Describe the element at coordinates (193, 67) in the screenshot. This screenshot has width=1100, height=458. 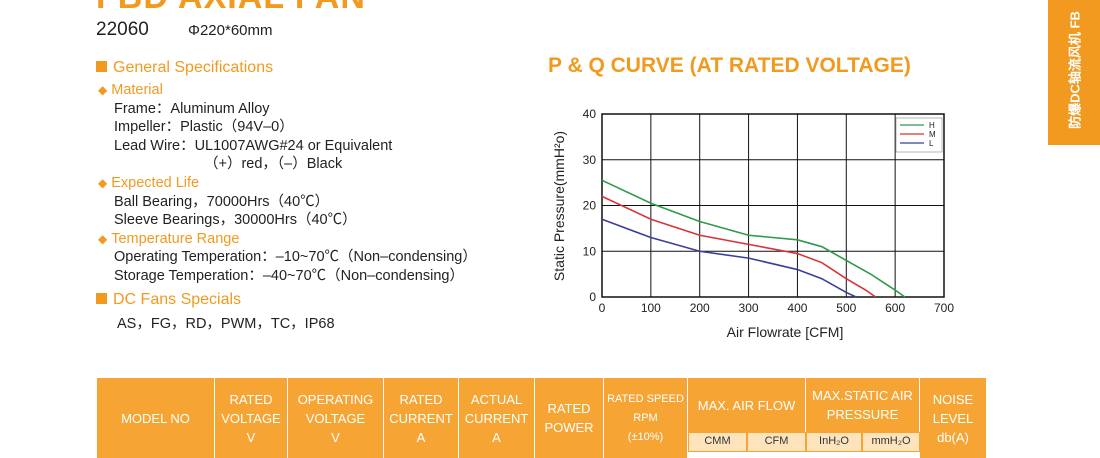
I see `heading-text: General Specifications` at that location.